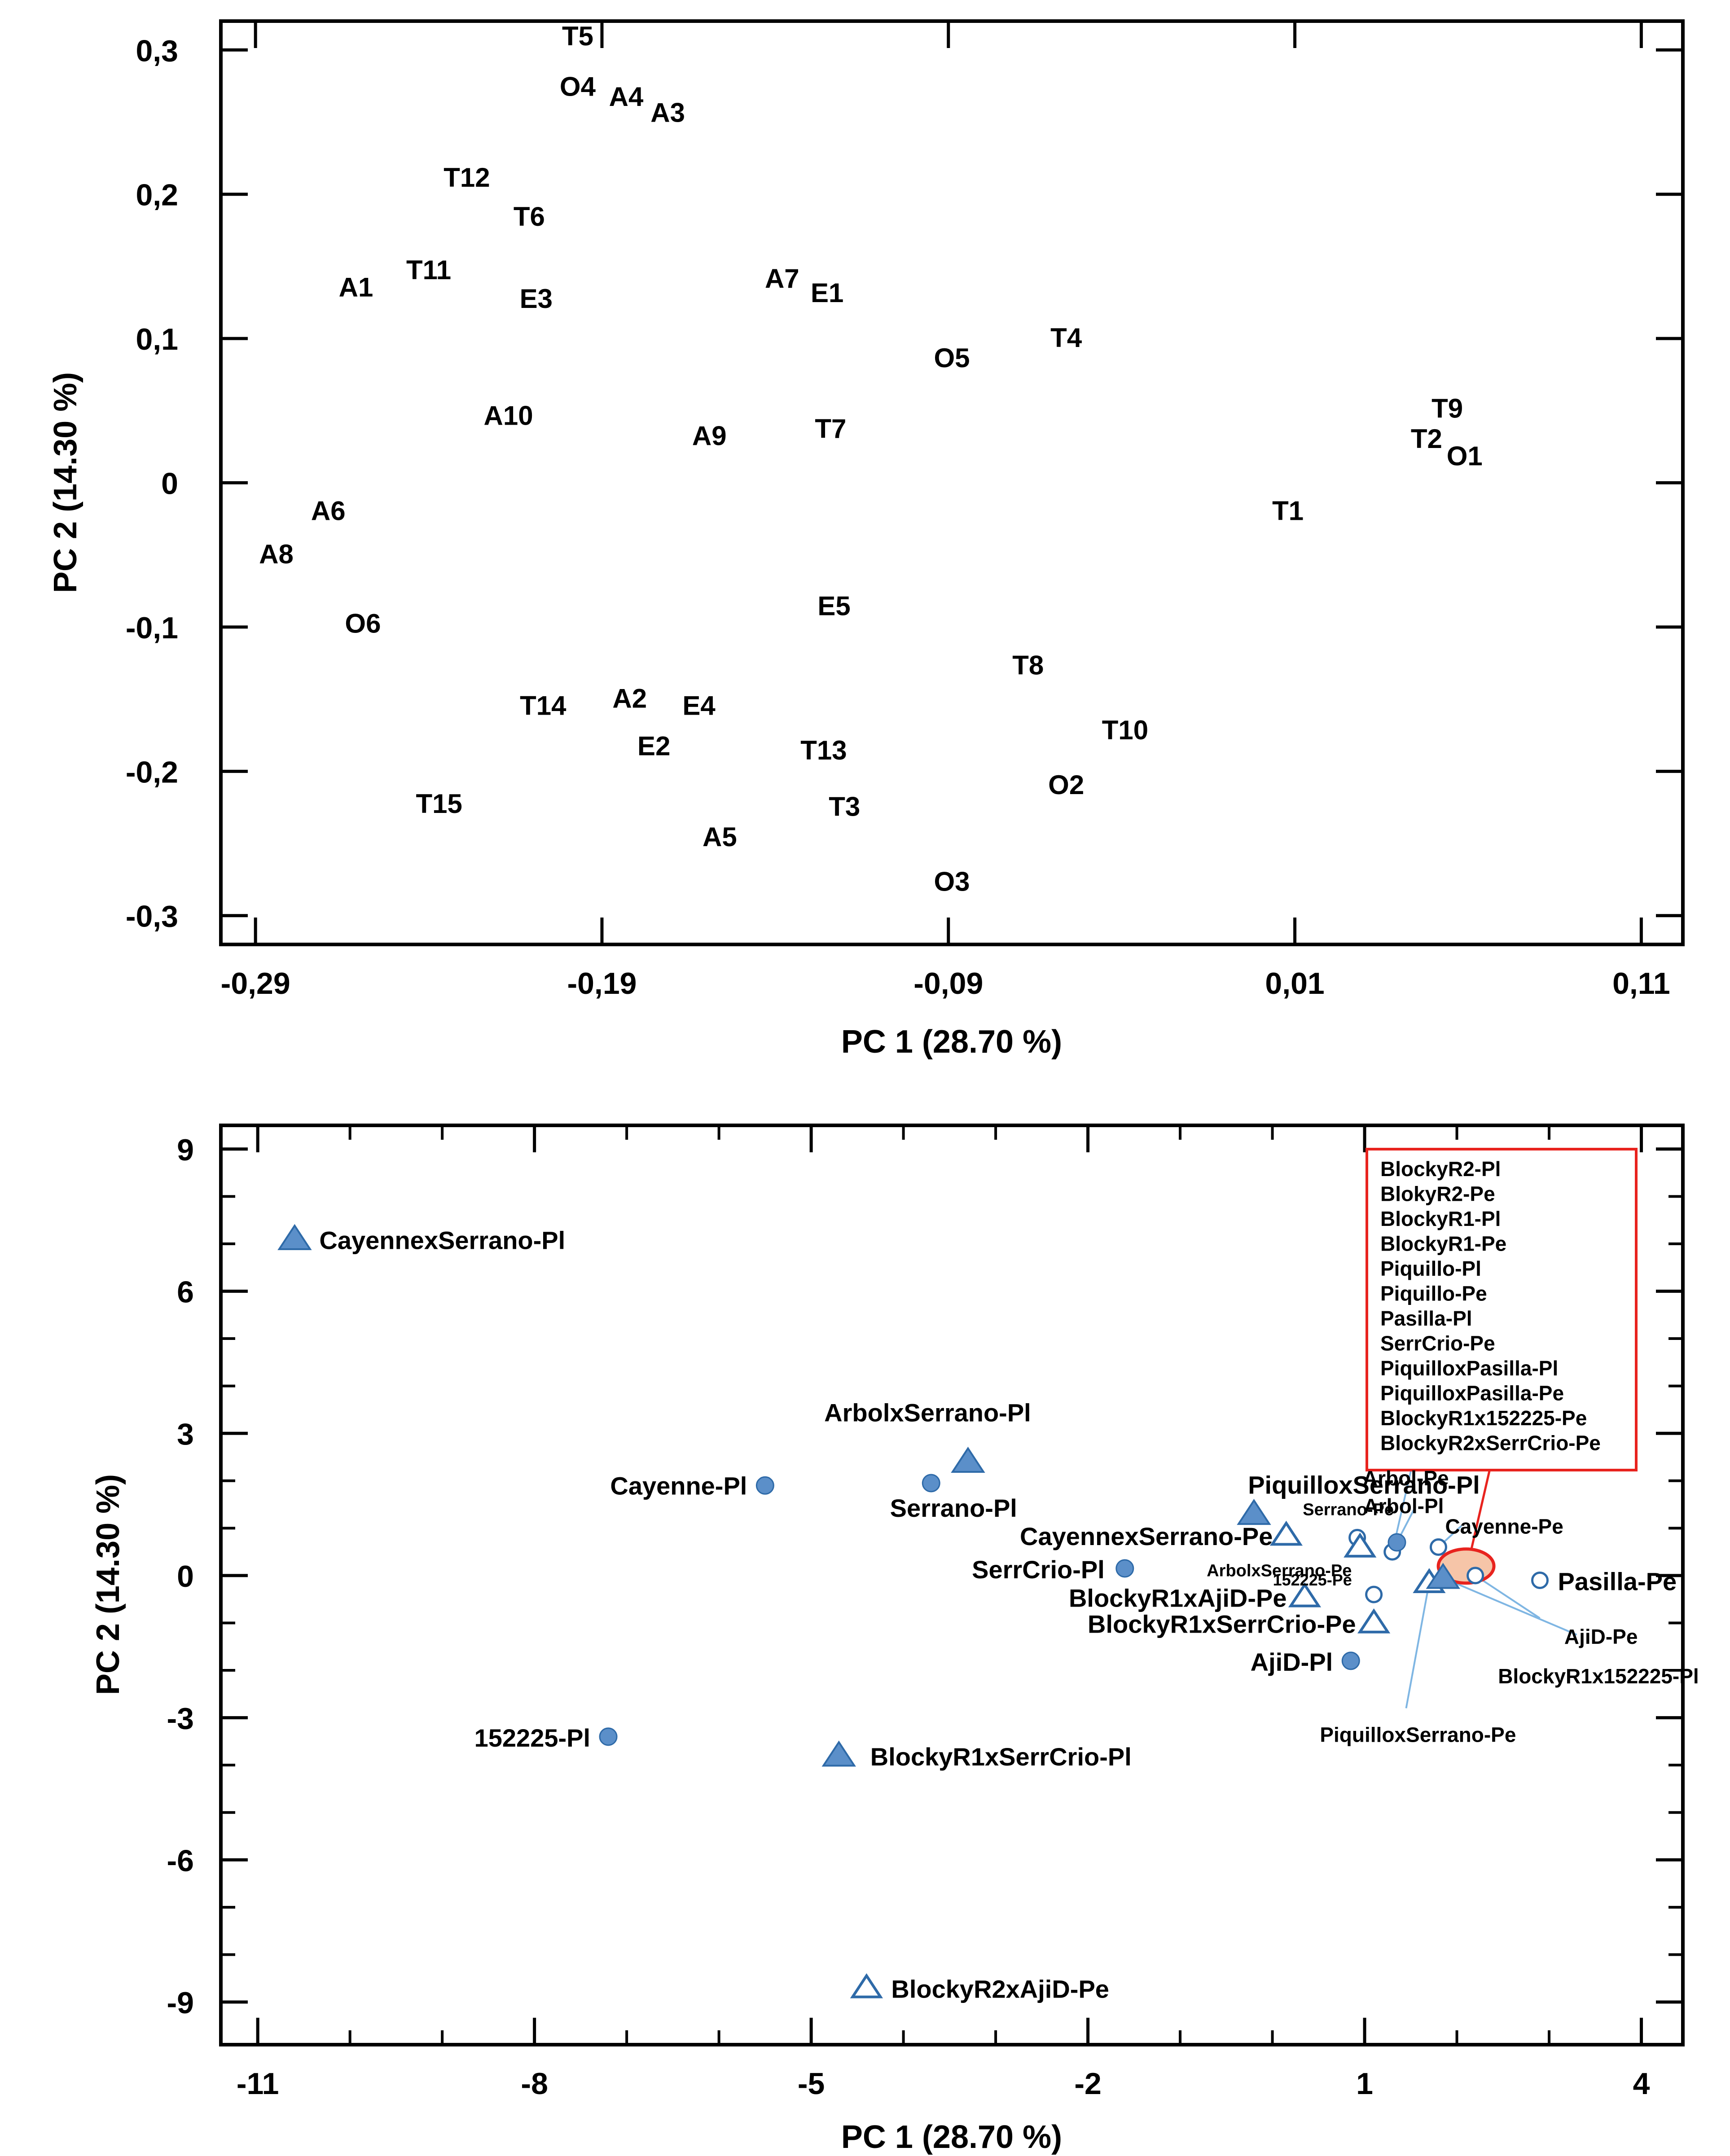 The width and height of the screenshot is (1730, 2156). What do you see at coordinates (1426, 439) in the screenshot?
I see `point-label-t2: T2` at bounding box center [1426, 439].